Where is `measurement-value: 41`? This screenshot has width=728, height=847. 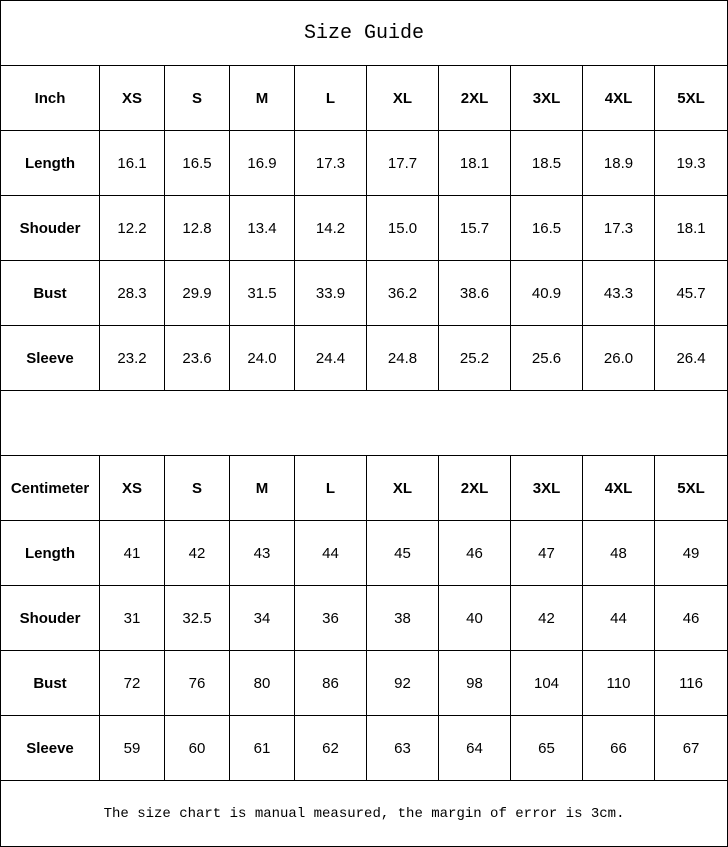 measurement-value: 41 is located at coordinates (132, 553).